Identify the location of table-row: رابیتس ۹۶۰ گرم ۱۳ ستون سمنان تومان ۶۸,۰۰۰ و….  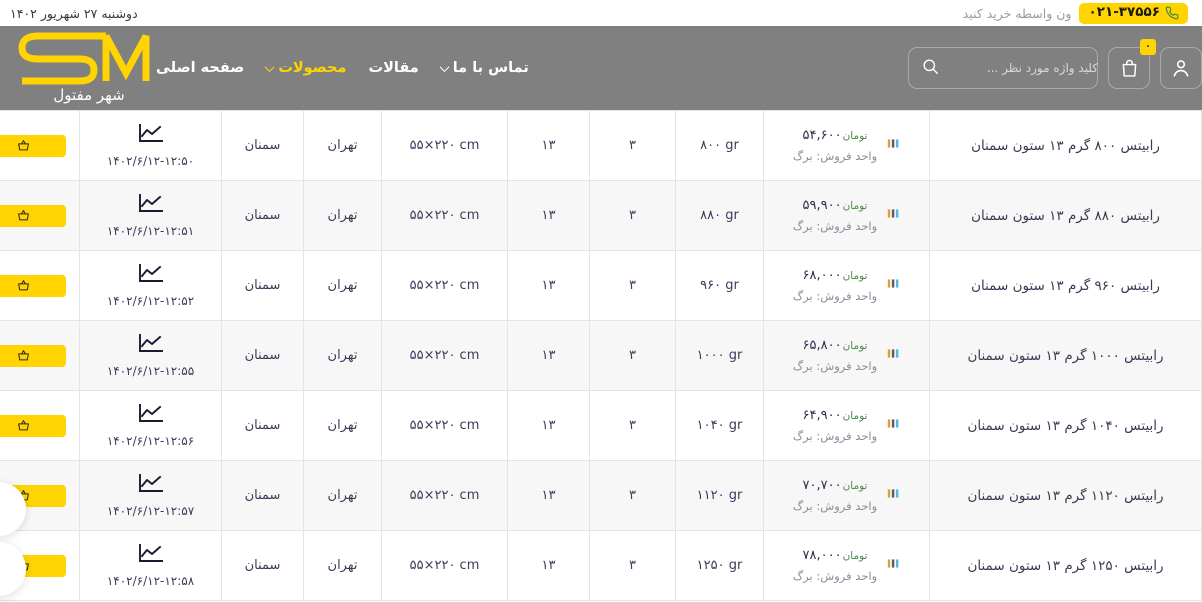
(601, 285).